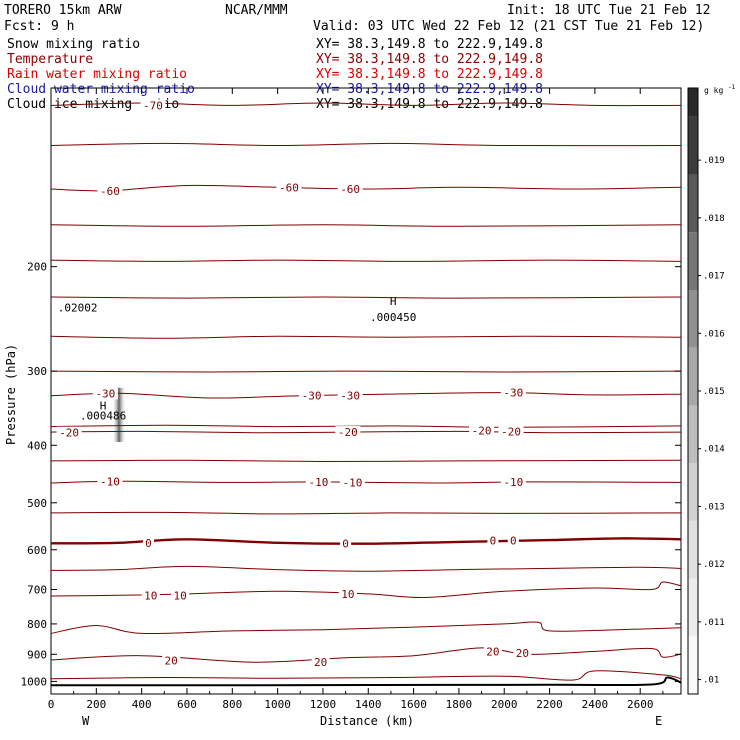 The width and height of the screenshot is (740, 740). Describe the element at coordinates (393, 317) in the screenshot. I see `max-annotation: .000450` at that location.